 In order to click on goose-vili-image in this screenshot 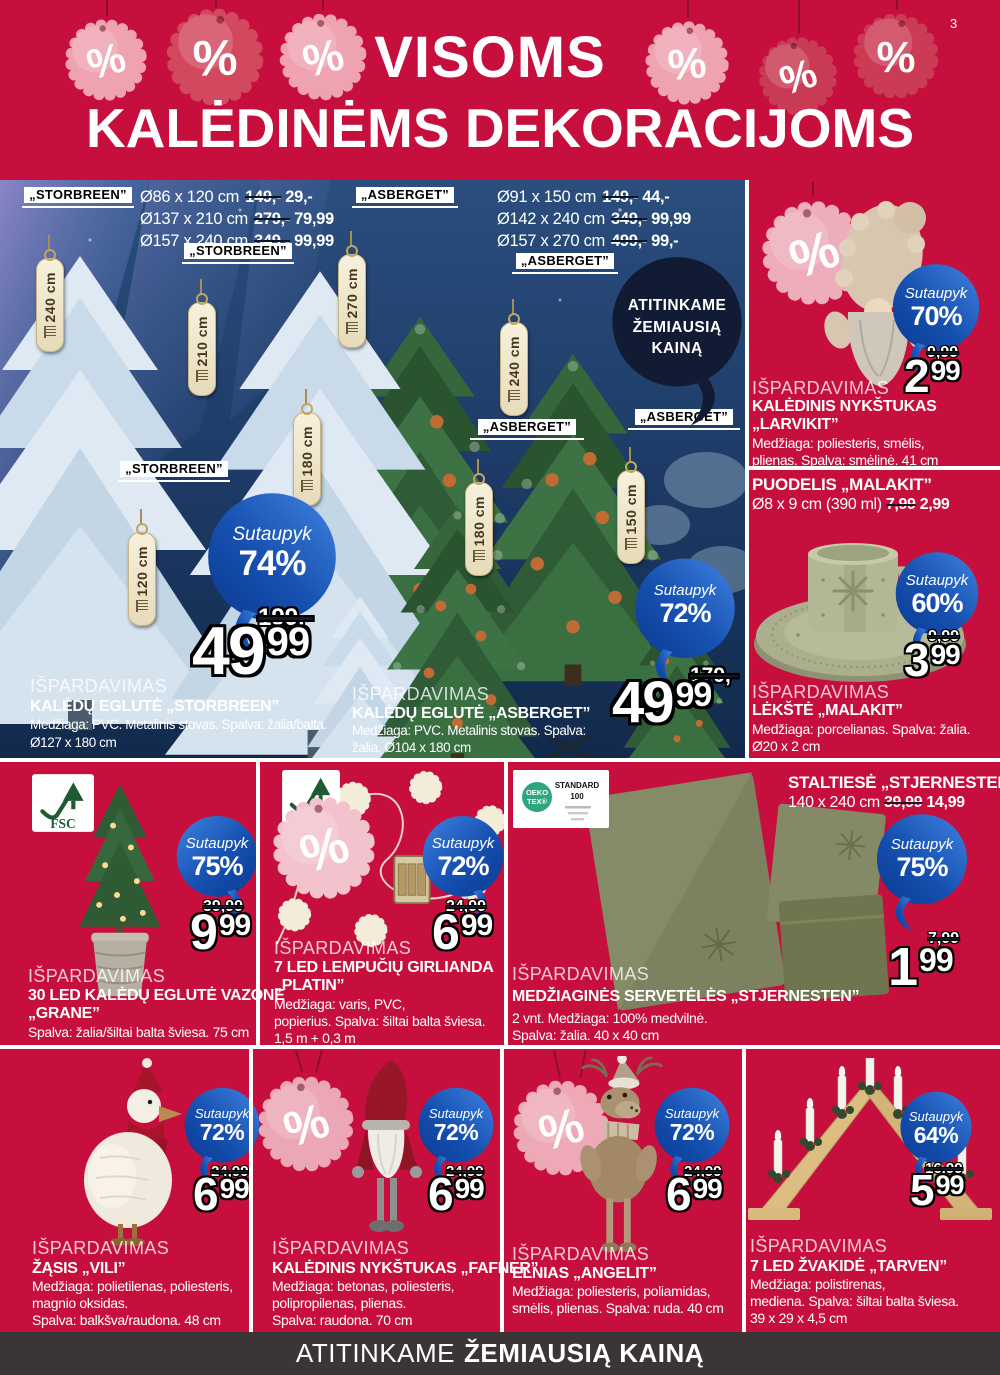, I will do `click(133, 1152)`.